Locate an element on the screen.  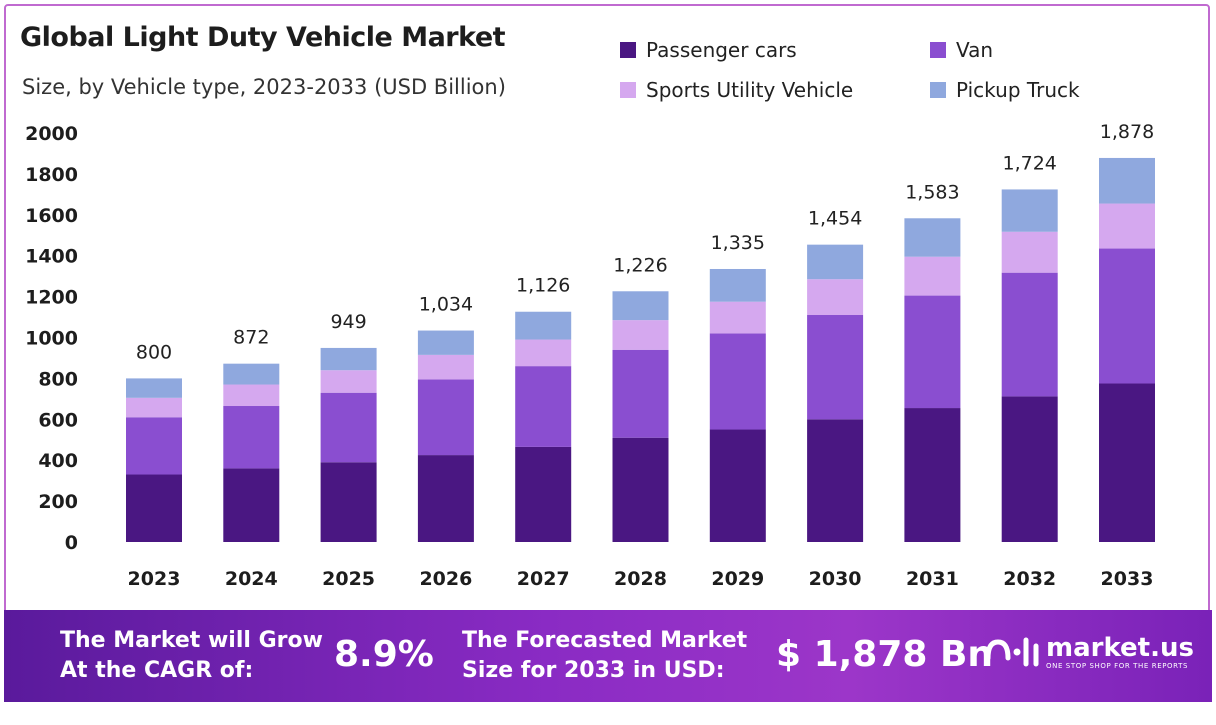
bar-total-label: 1,724 is located at coordinates (1029, 163).